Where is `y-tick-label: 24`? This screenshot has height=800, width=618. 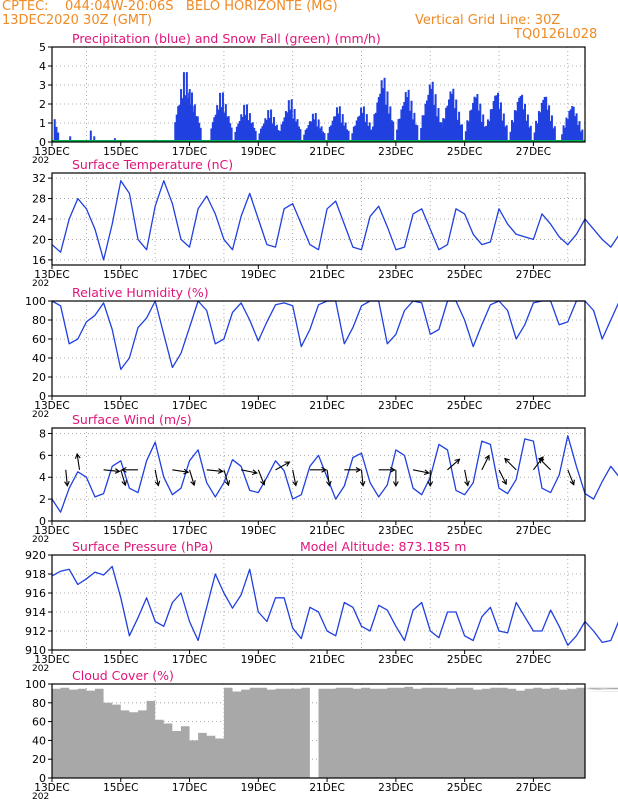 y-tick-label: 24 is located at coordinates (39, 219).